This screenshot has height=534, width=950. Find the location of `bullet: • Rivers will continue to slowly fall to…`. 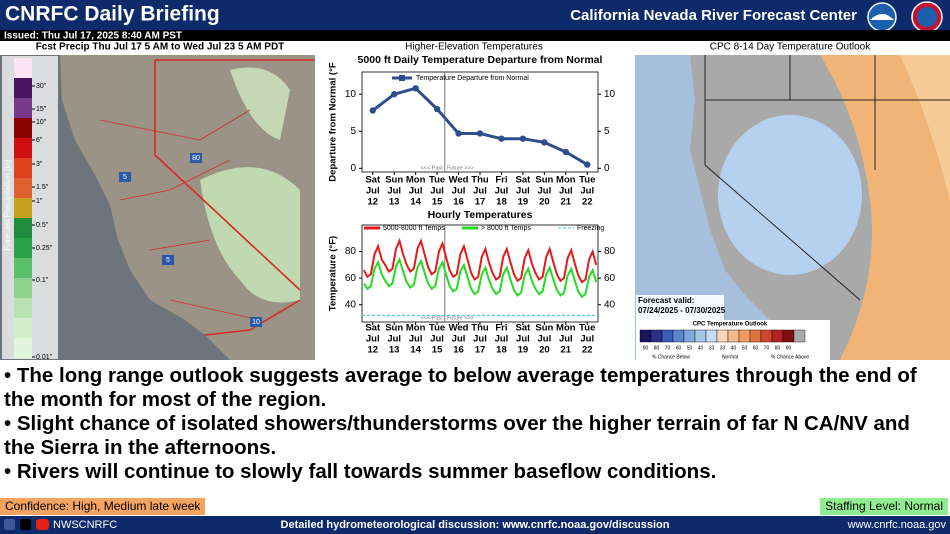

bullet: • Rivers will continue to slowly fall to… is located at coordinates (360, 471).